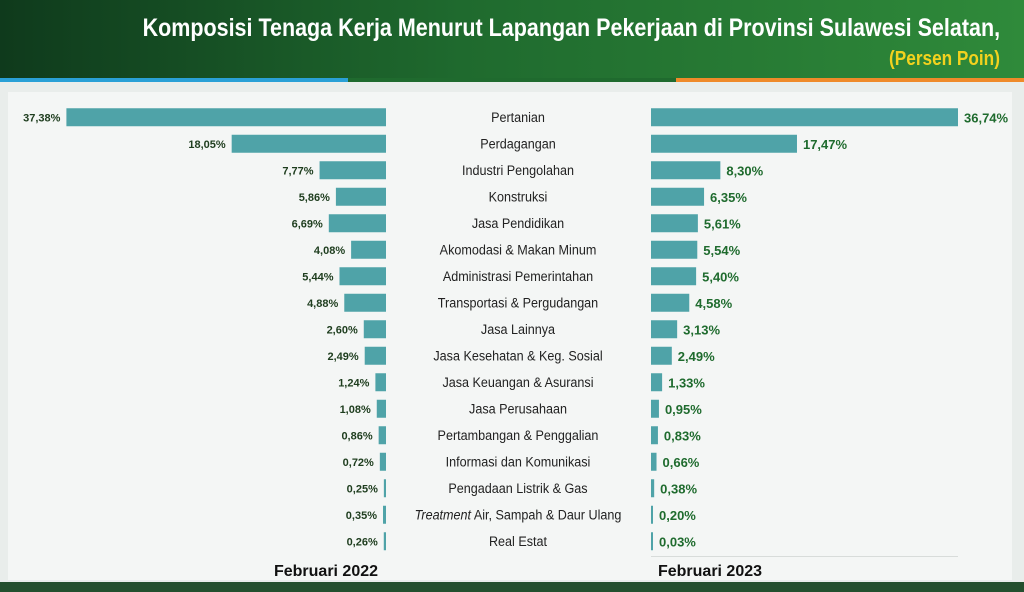 Image resolution: width=1024 pixels, height=592 pixels. Describe the element at coordinates (518, 515) in the screenshot. I see `category-label: Treatment Air, Sampah & Daur Ulang` at that location.